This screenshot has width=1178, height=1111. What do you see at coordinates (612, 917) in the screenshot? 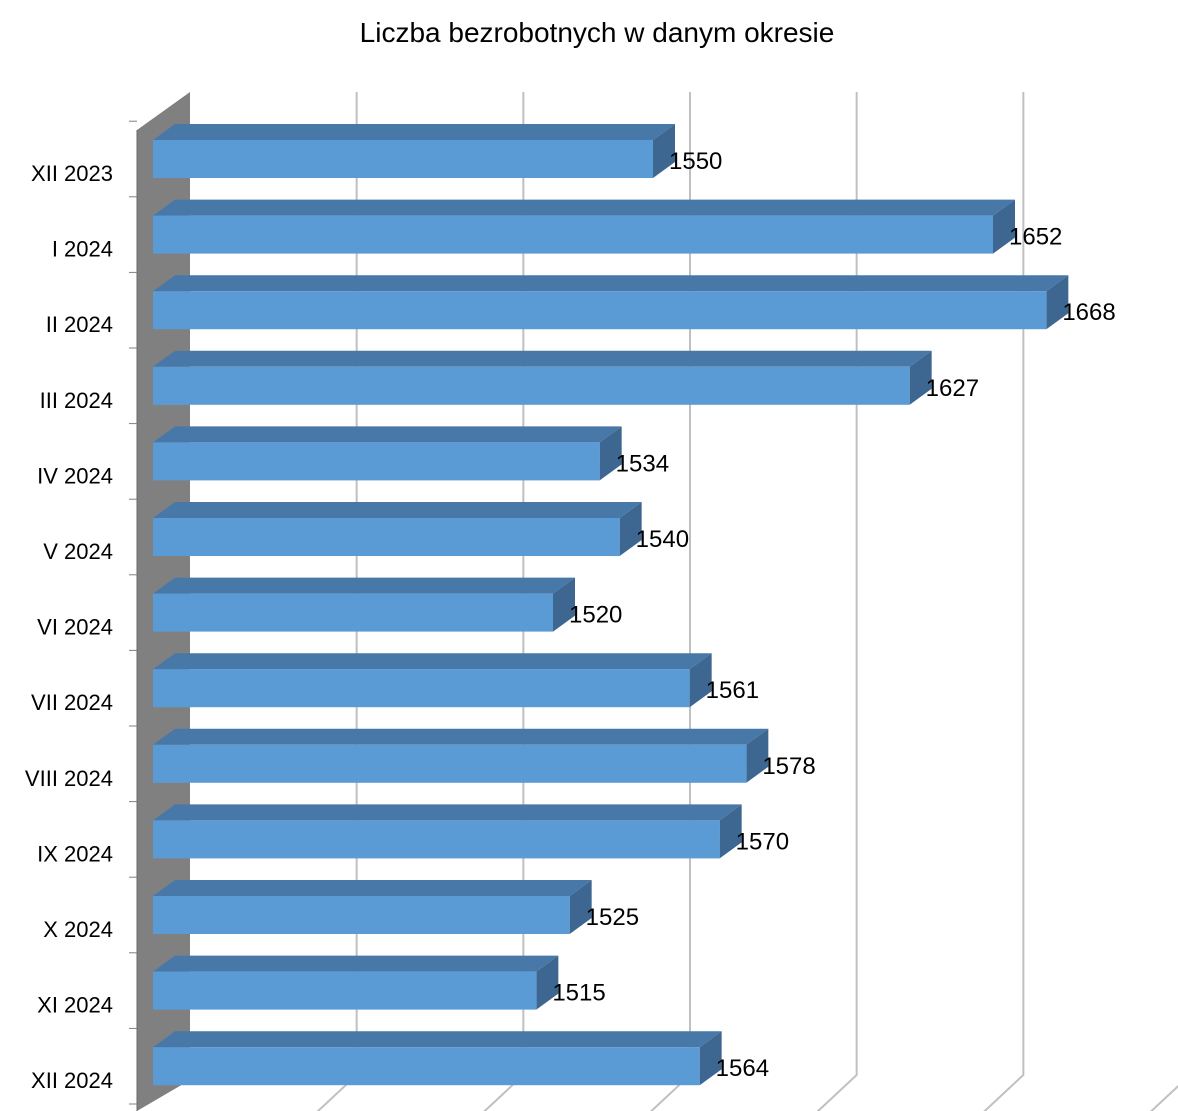
I see `data-label: 1525` at bounding box center [612, 917].